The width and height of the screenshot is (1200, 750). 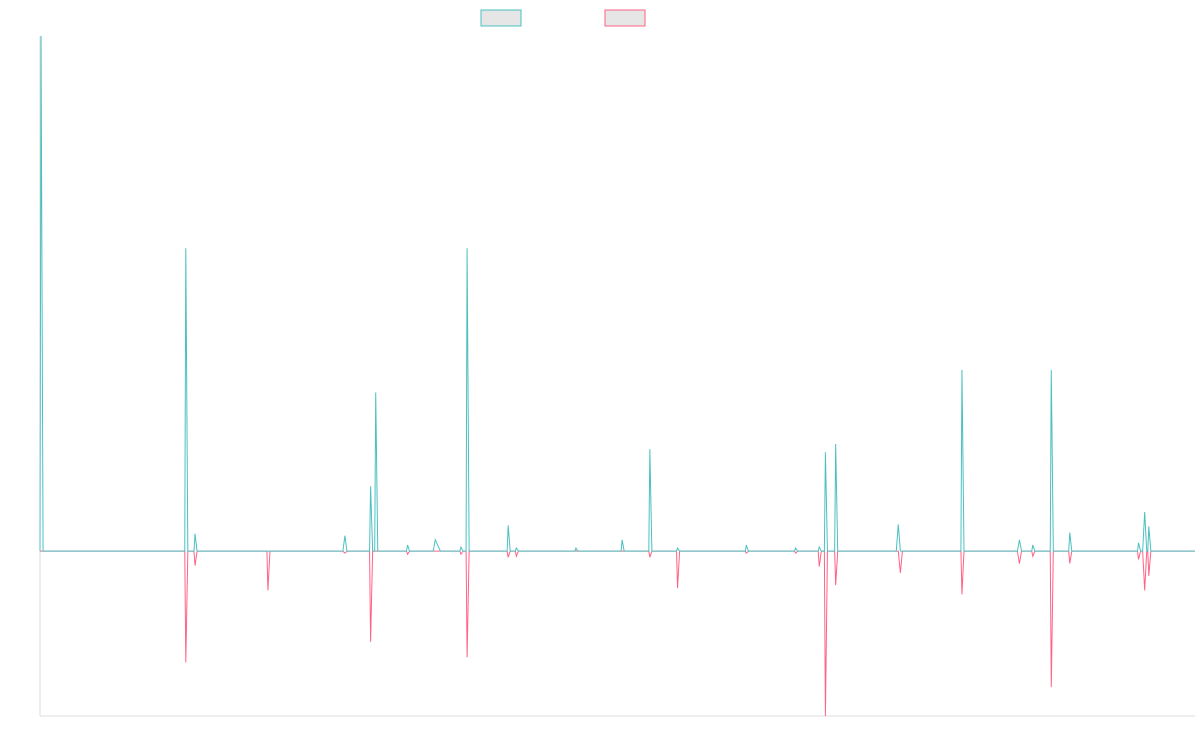 I want to click on legend, so click(x=563, y=18).